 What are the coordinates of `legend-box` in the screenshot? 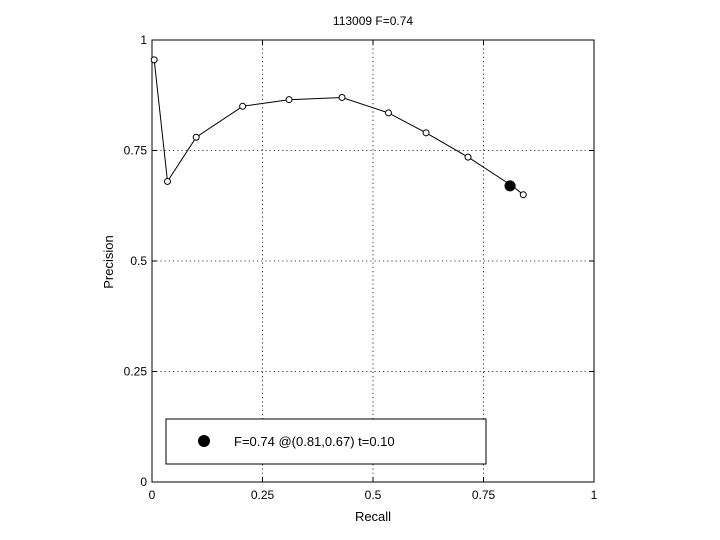 It's located at (326, 441).